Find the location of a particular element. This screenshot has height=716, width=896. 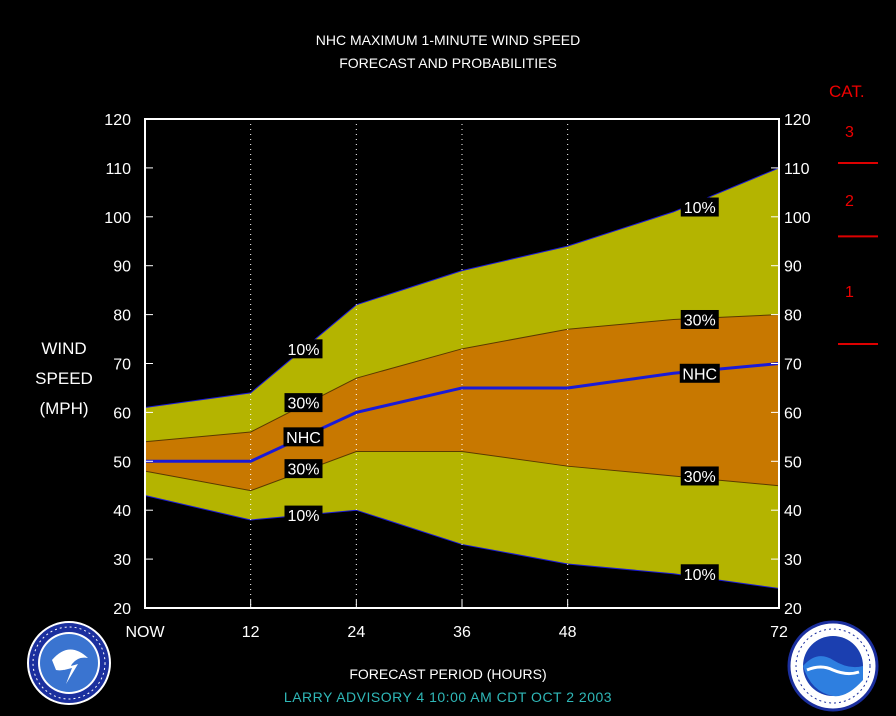

annotation-label-4: 10% is located at coordinates (303, 516).